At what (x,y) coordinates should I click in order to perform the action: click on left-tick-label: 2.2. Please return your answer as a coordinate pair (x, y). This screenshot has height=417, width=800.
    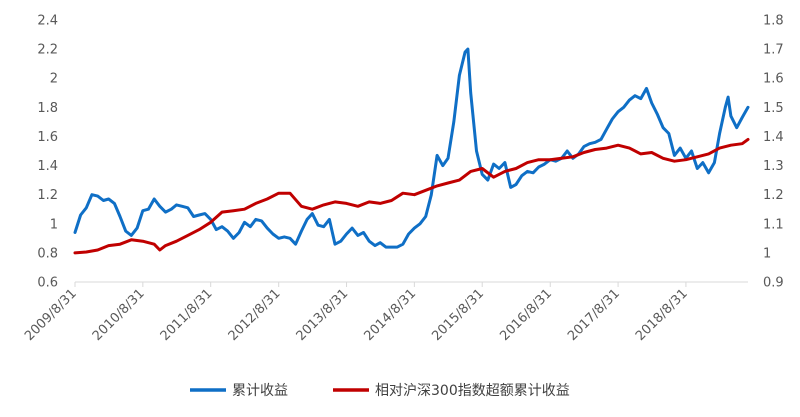
    Looking at the image, I should click on (47, 50).